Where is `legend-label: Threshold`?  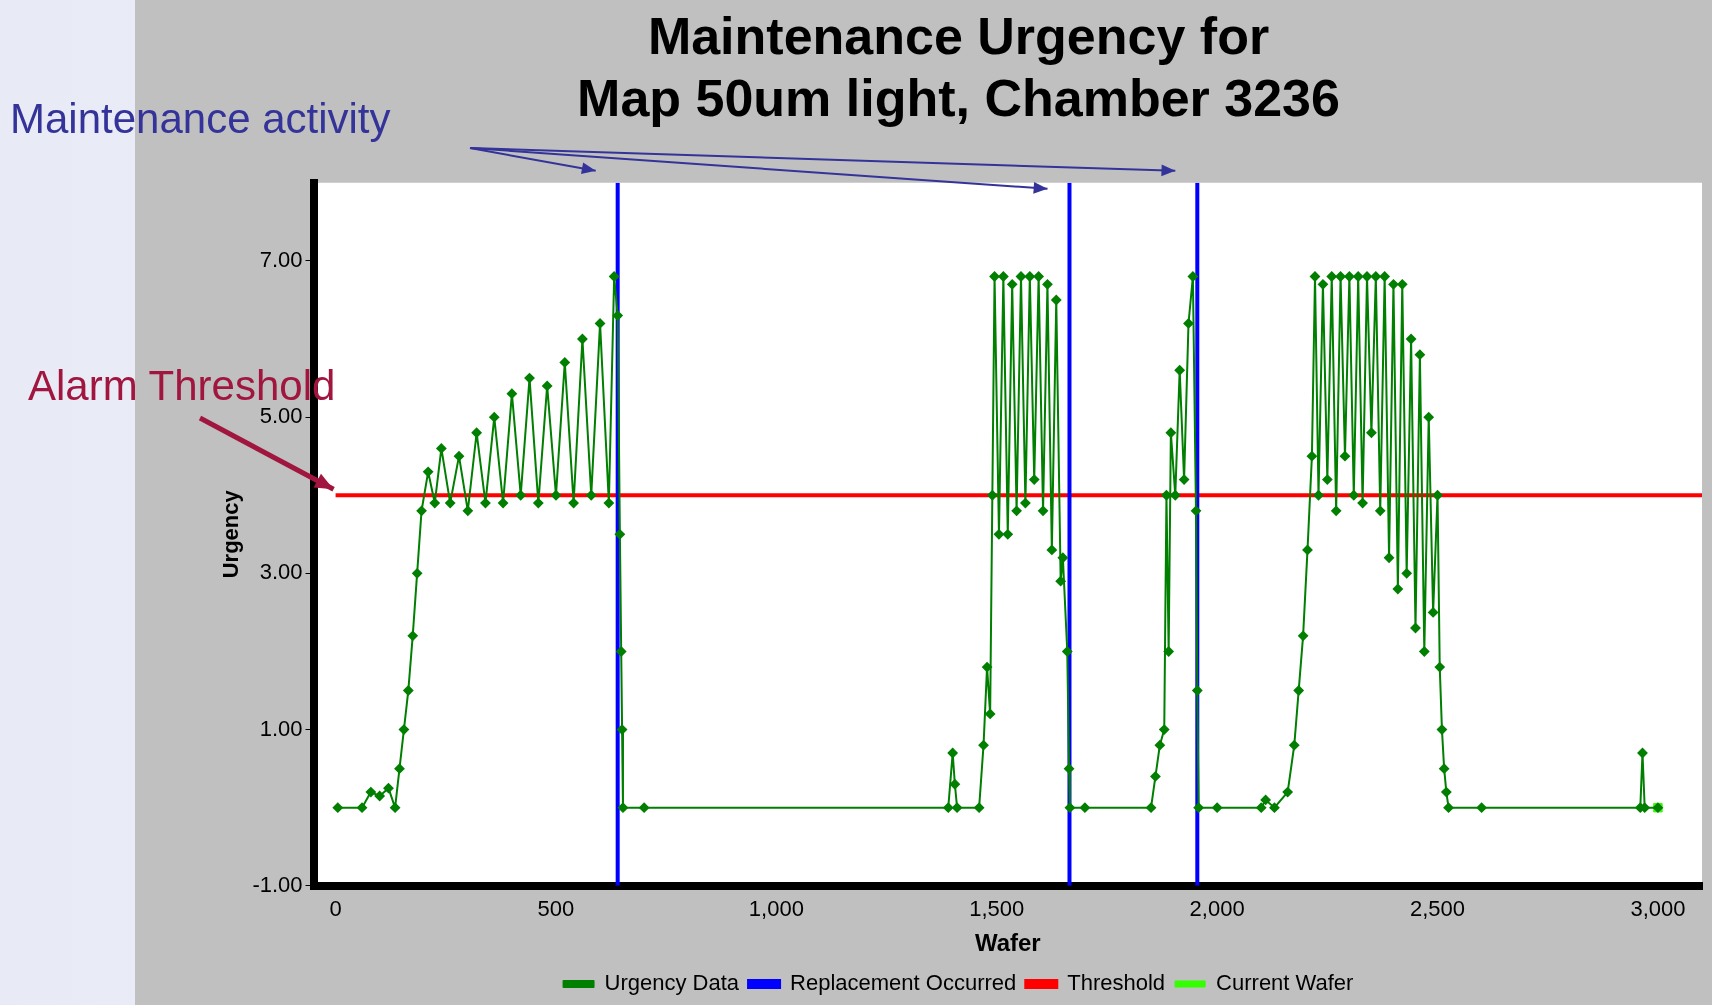
legend-label: Threshold is located at coordinates (1116, 983).